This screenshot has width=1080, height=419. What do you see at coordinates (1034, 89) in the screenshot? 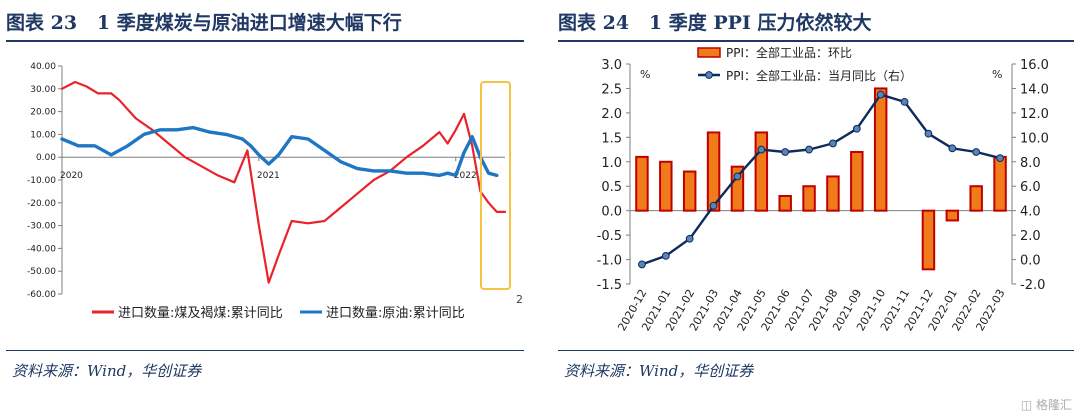
I see `y-tick-label-right: 14.0` at bounding box center [1034, 89].